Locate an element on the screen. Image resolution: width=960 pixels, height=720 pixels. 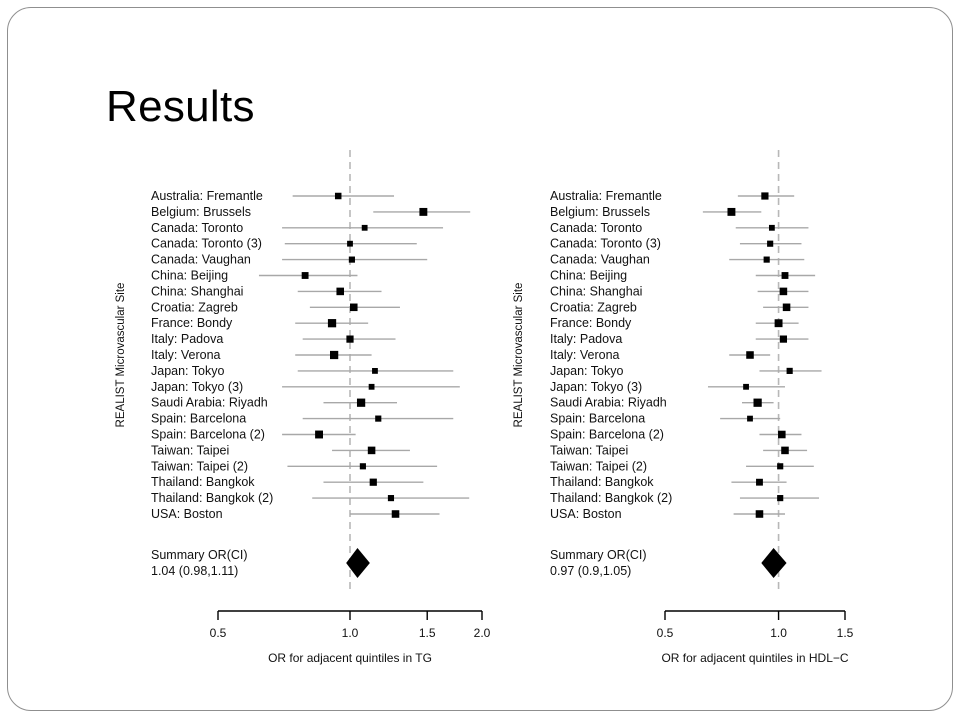
summary-value: 1.04 (0.98,1.11) is located at coordinates (194, 571).